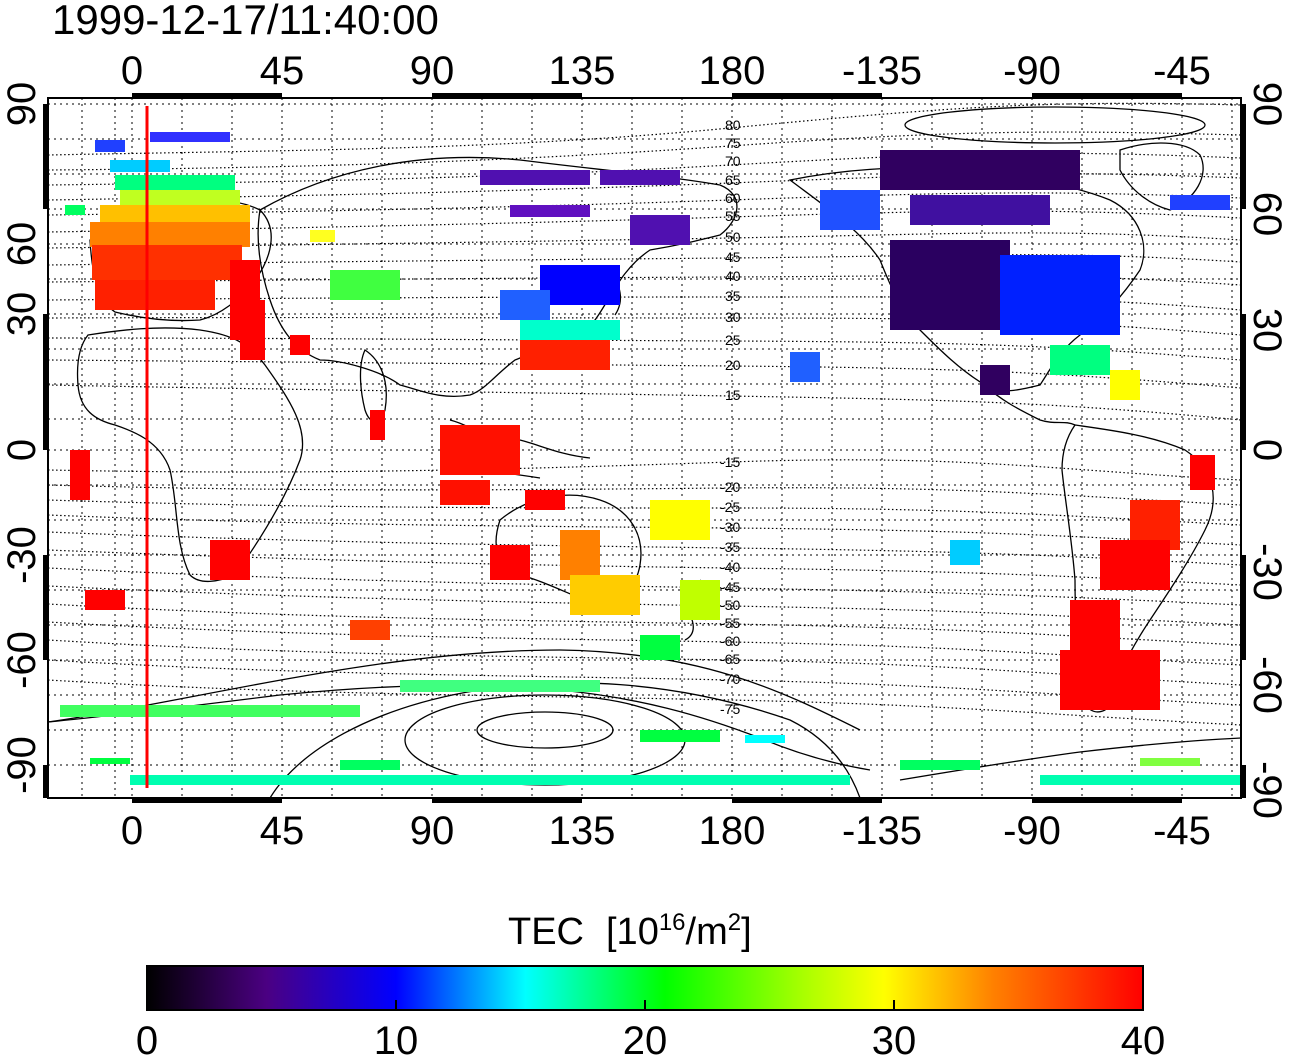 This screenshot has height=1057, width=1292. I want to click on colorbar-tick-label: 10, so click(396, 1038).